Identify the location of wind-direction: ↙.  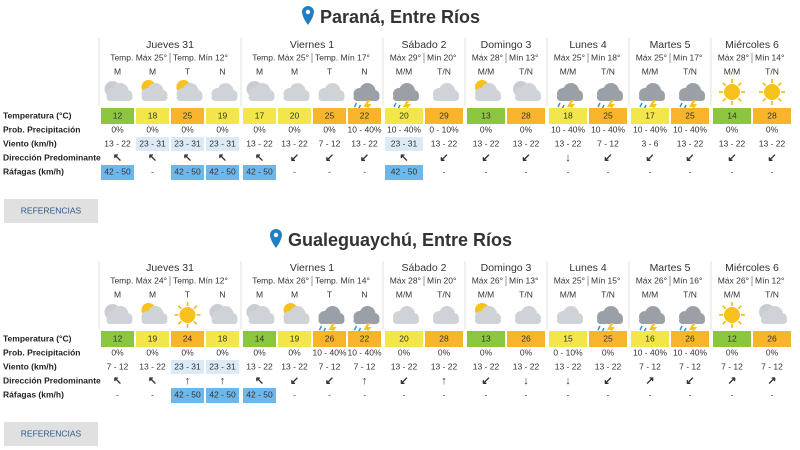
(731, 158).